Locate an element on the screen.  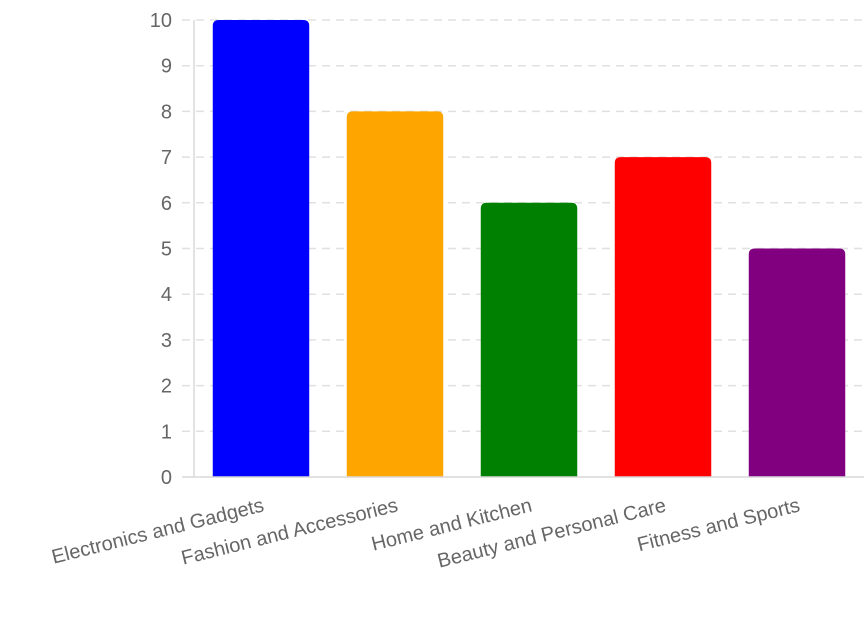
y-tick-label: 4 is located at coordinates (166, 295).